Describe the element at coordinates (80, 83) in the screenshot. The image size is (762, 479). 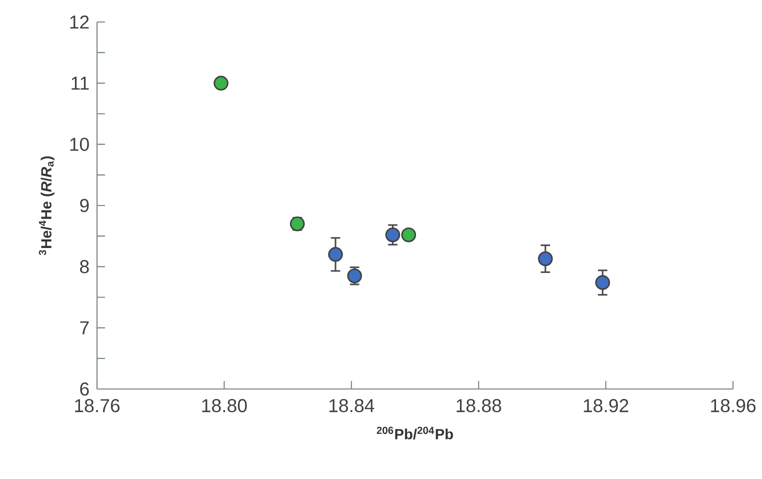
I see `y-tick-label: 11` at that location.